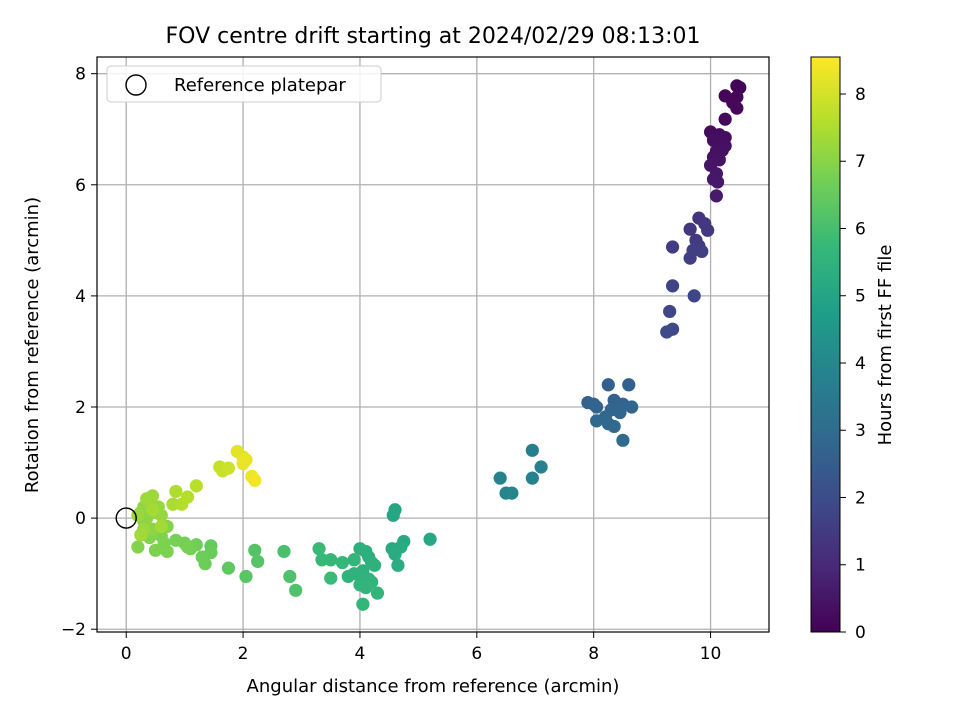 The image size is (960, 720). What do you see at coordinates (860, 633) in the screenshot?
I see `colorbar-tick-label-0: 0` at bounding box center [860, 633].